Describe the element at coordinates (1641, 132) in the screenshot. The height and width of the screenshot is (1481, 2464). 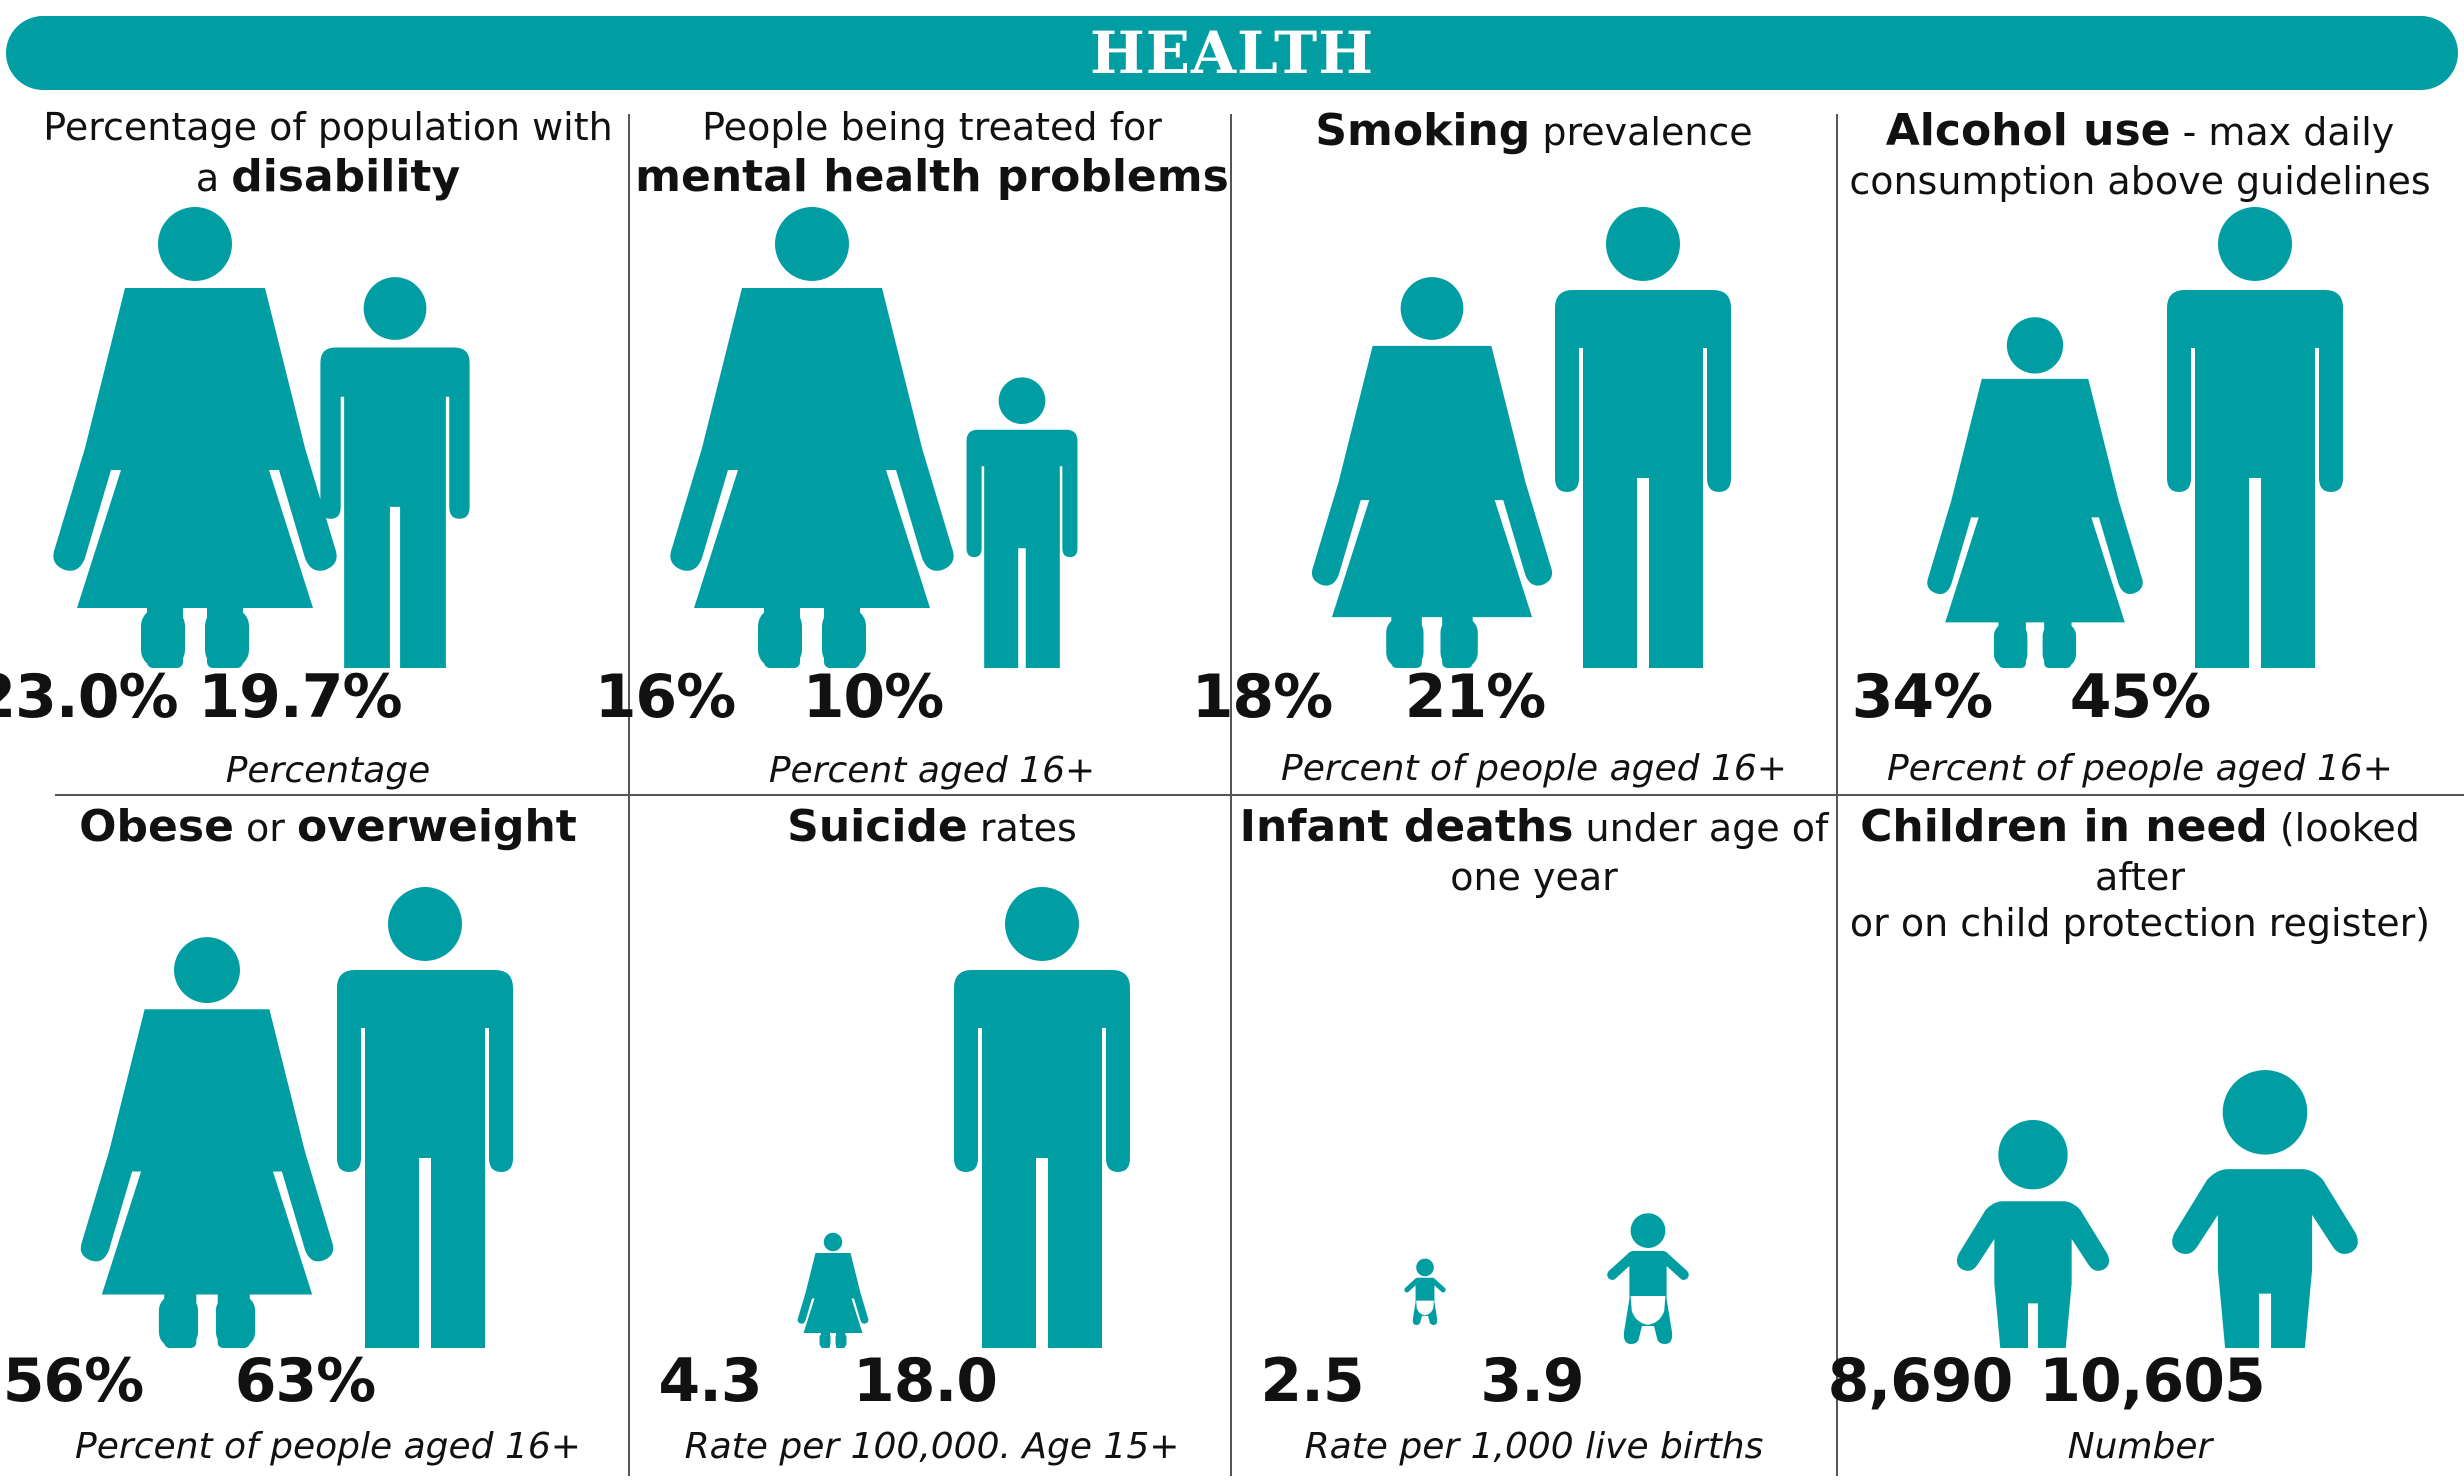
I see `title-text: prevalence` at that location.